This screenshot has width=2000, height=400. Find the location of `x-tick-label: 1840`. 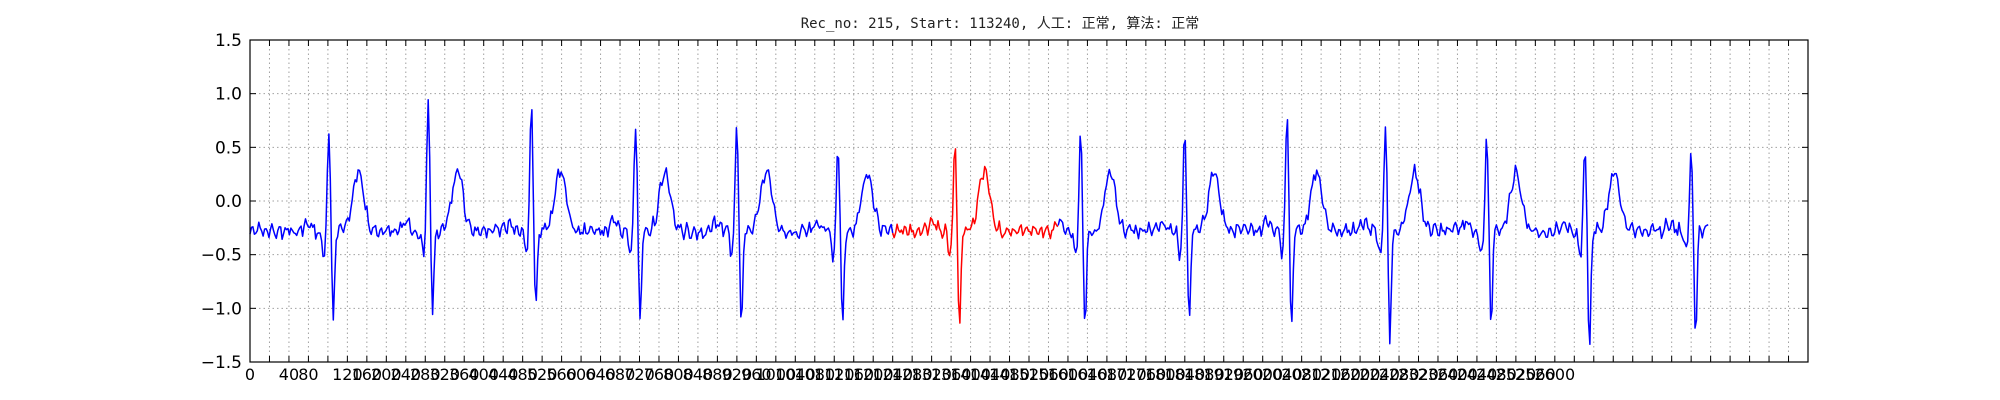

x-tick-label: 1840 is located at coordinates (1184, 374).